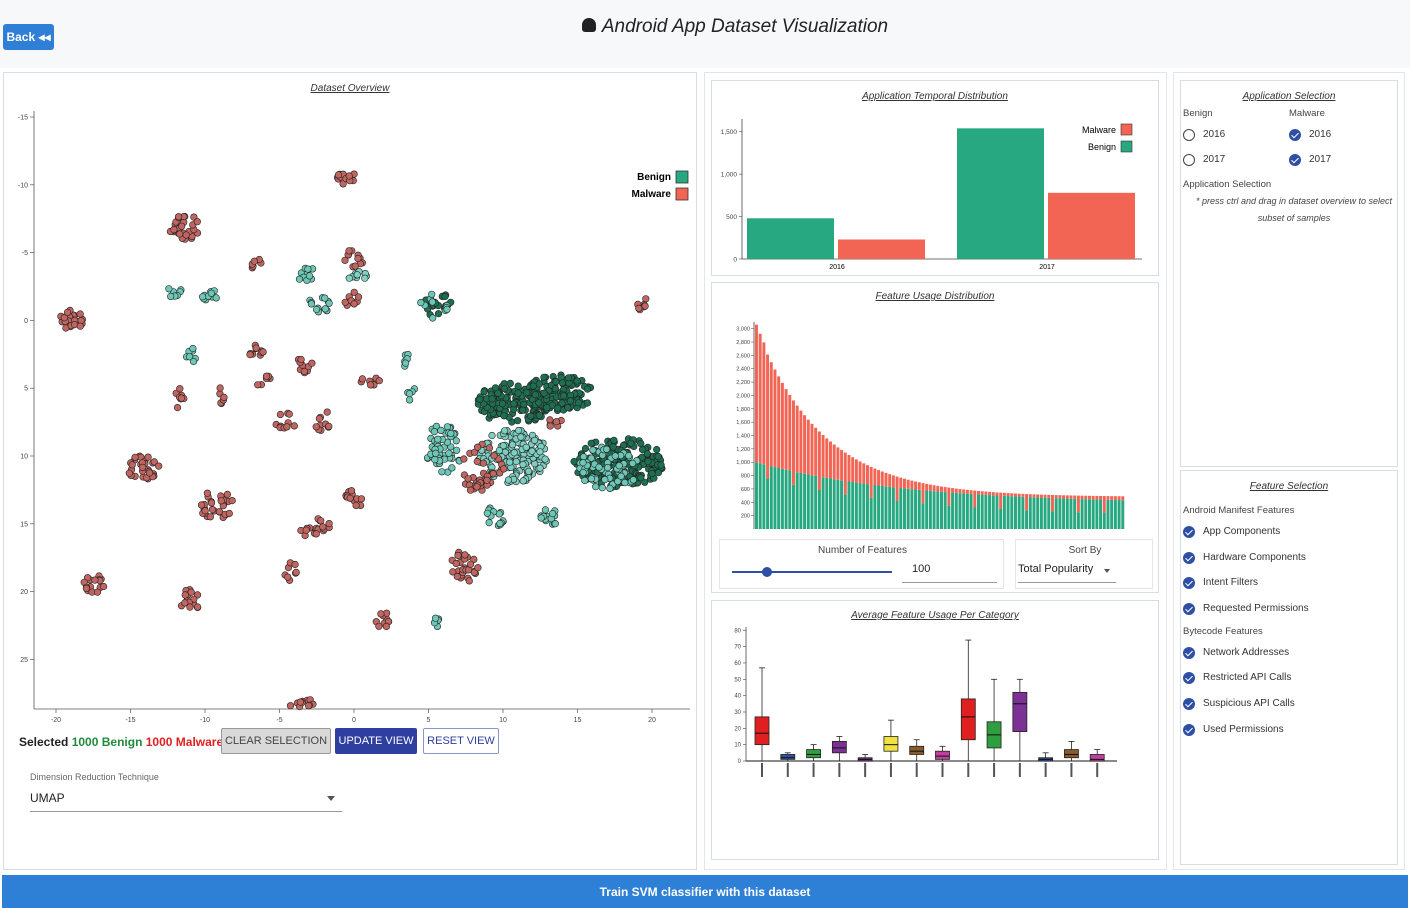 This screenshot has width=1410, height=908. Describe the element at coordinates (461, 741) in the screenshot. I see `reset-view-button: RESET VIEW` at that location.